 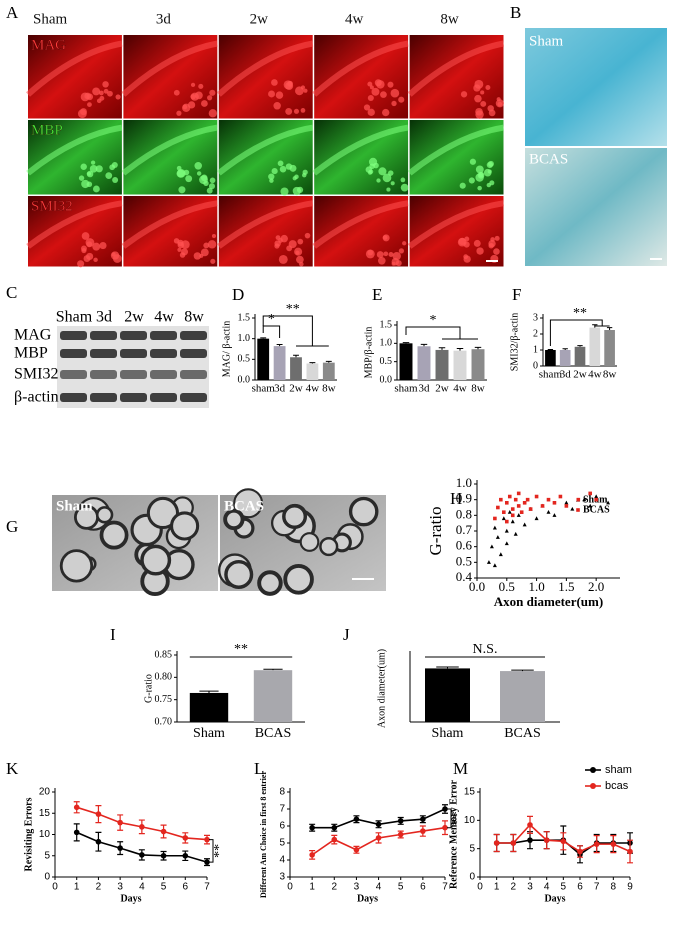 What do you see at coordinates (12, 12) in the screenshot?
I see `panel-letter: A` at bounding box center [12, 12].